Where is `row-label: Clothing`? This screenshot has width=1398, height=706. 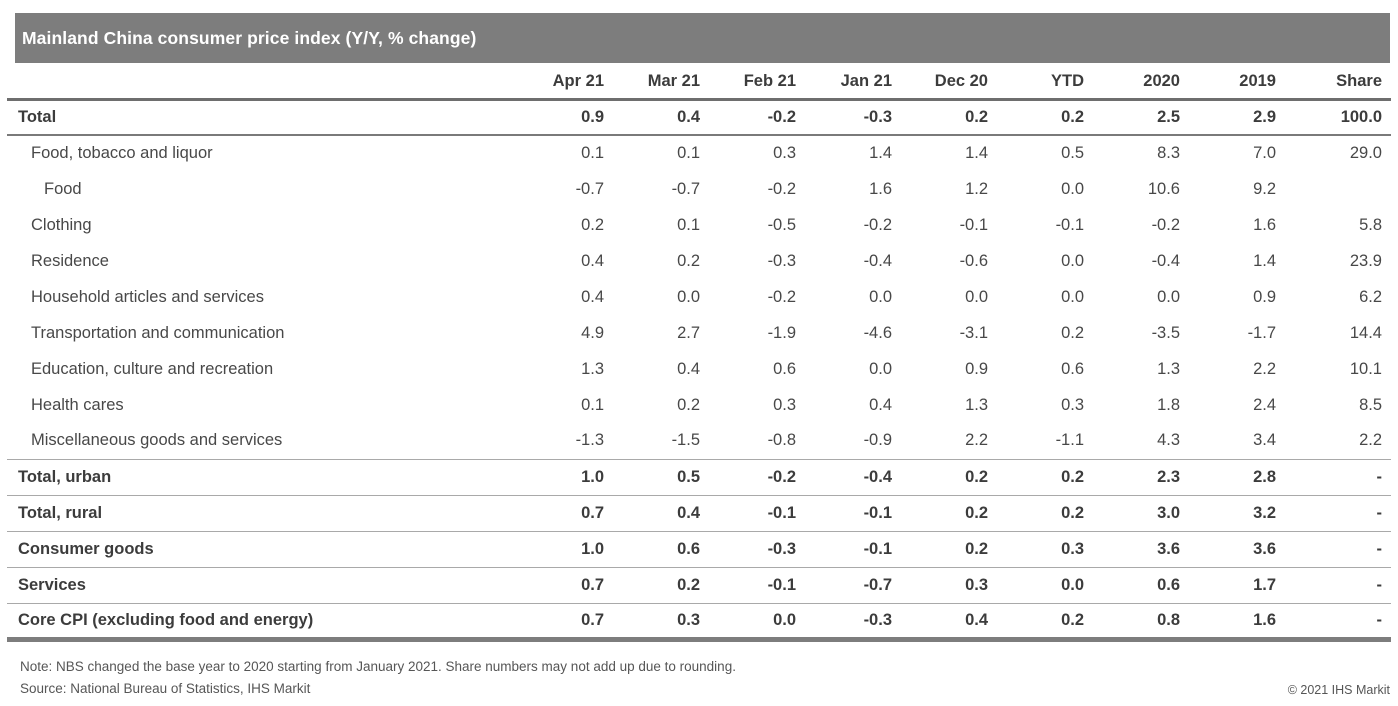
row-label: Clothing is located at coordinates (61, 224).